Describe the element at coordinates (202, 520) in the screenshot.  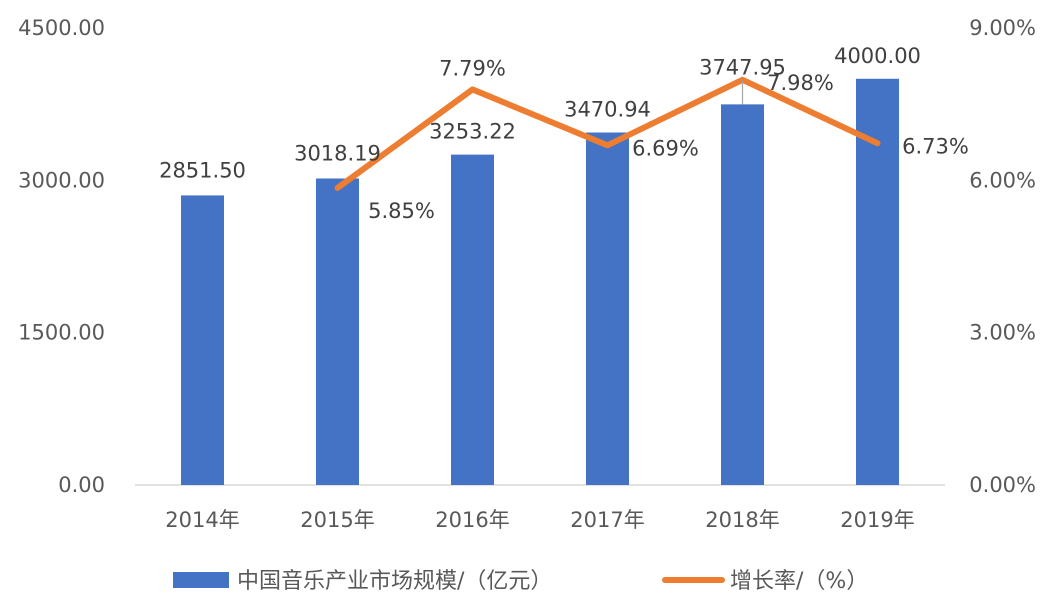
I see `x-tick-label: 2014年` at that location.